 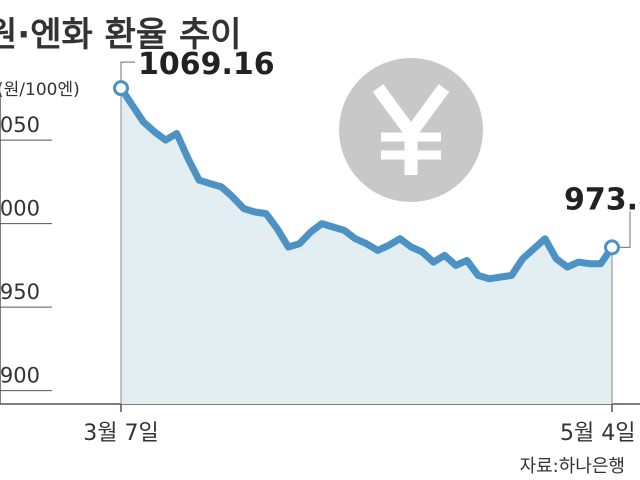 I want to click on y-ticks: 1050 1000 950 900, so click(x=26, y=252).